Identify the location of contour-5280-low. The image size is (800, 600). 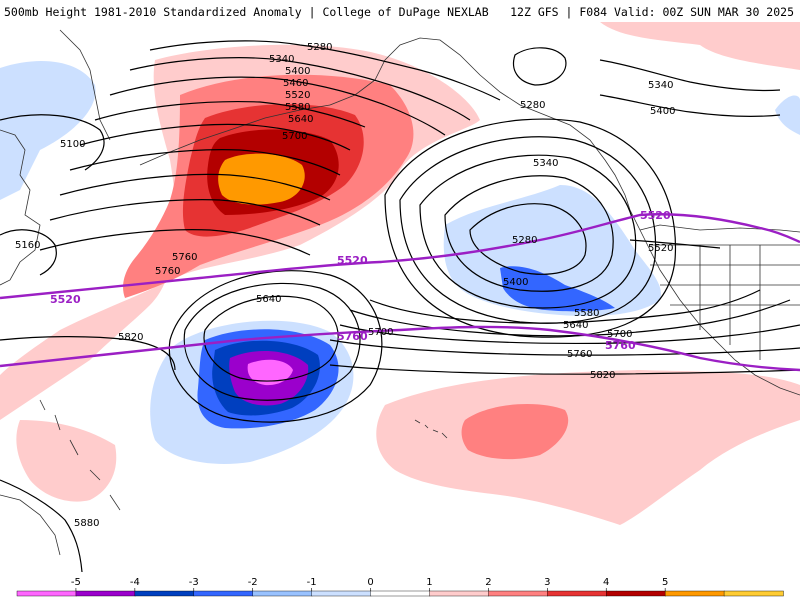
(528, 239).